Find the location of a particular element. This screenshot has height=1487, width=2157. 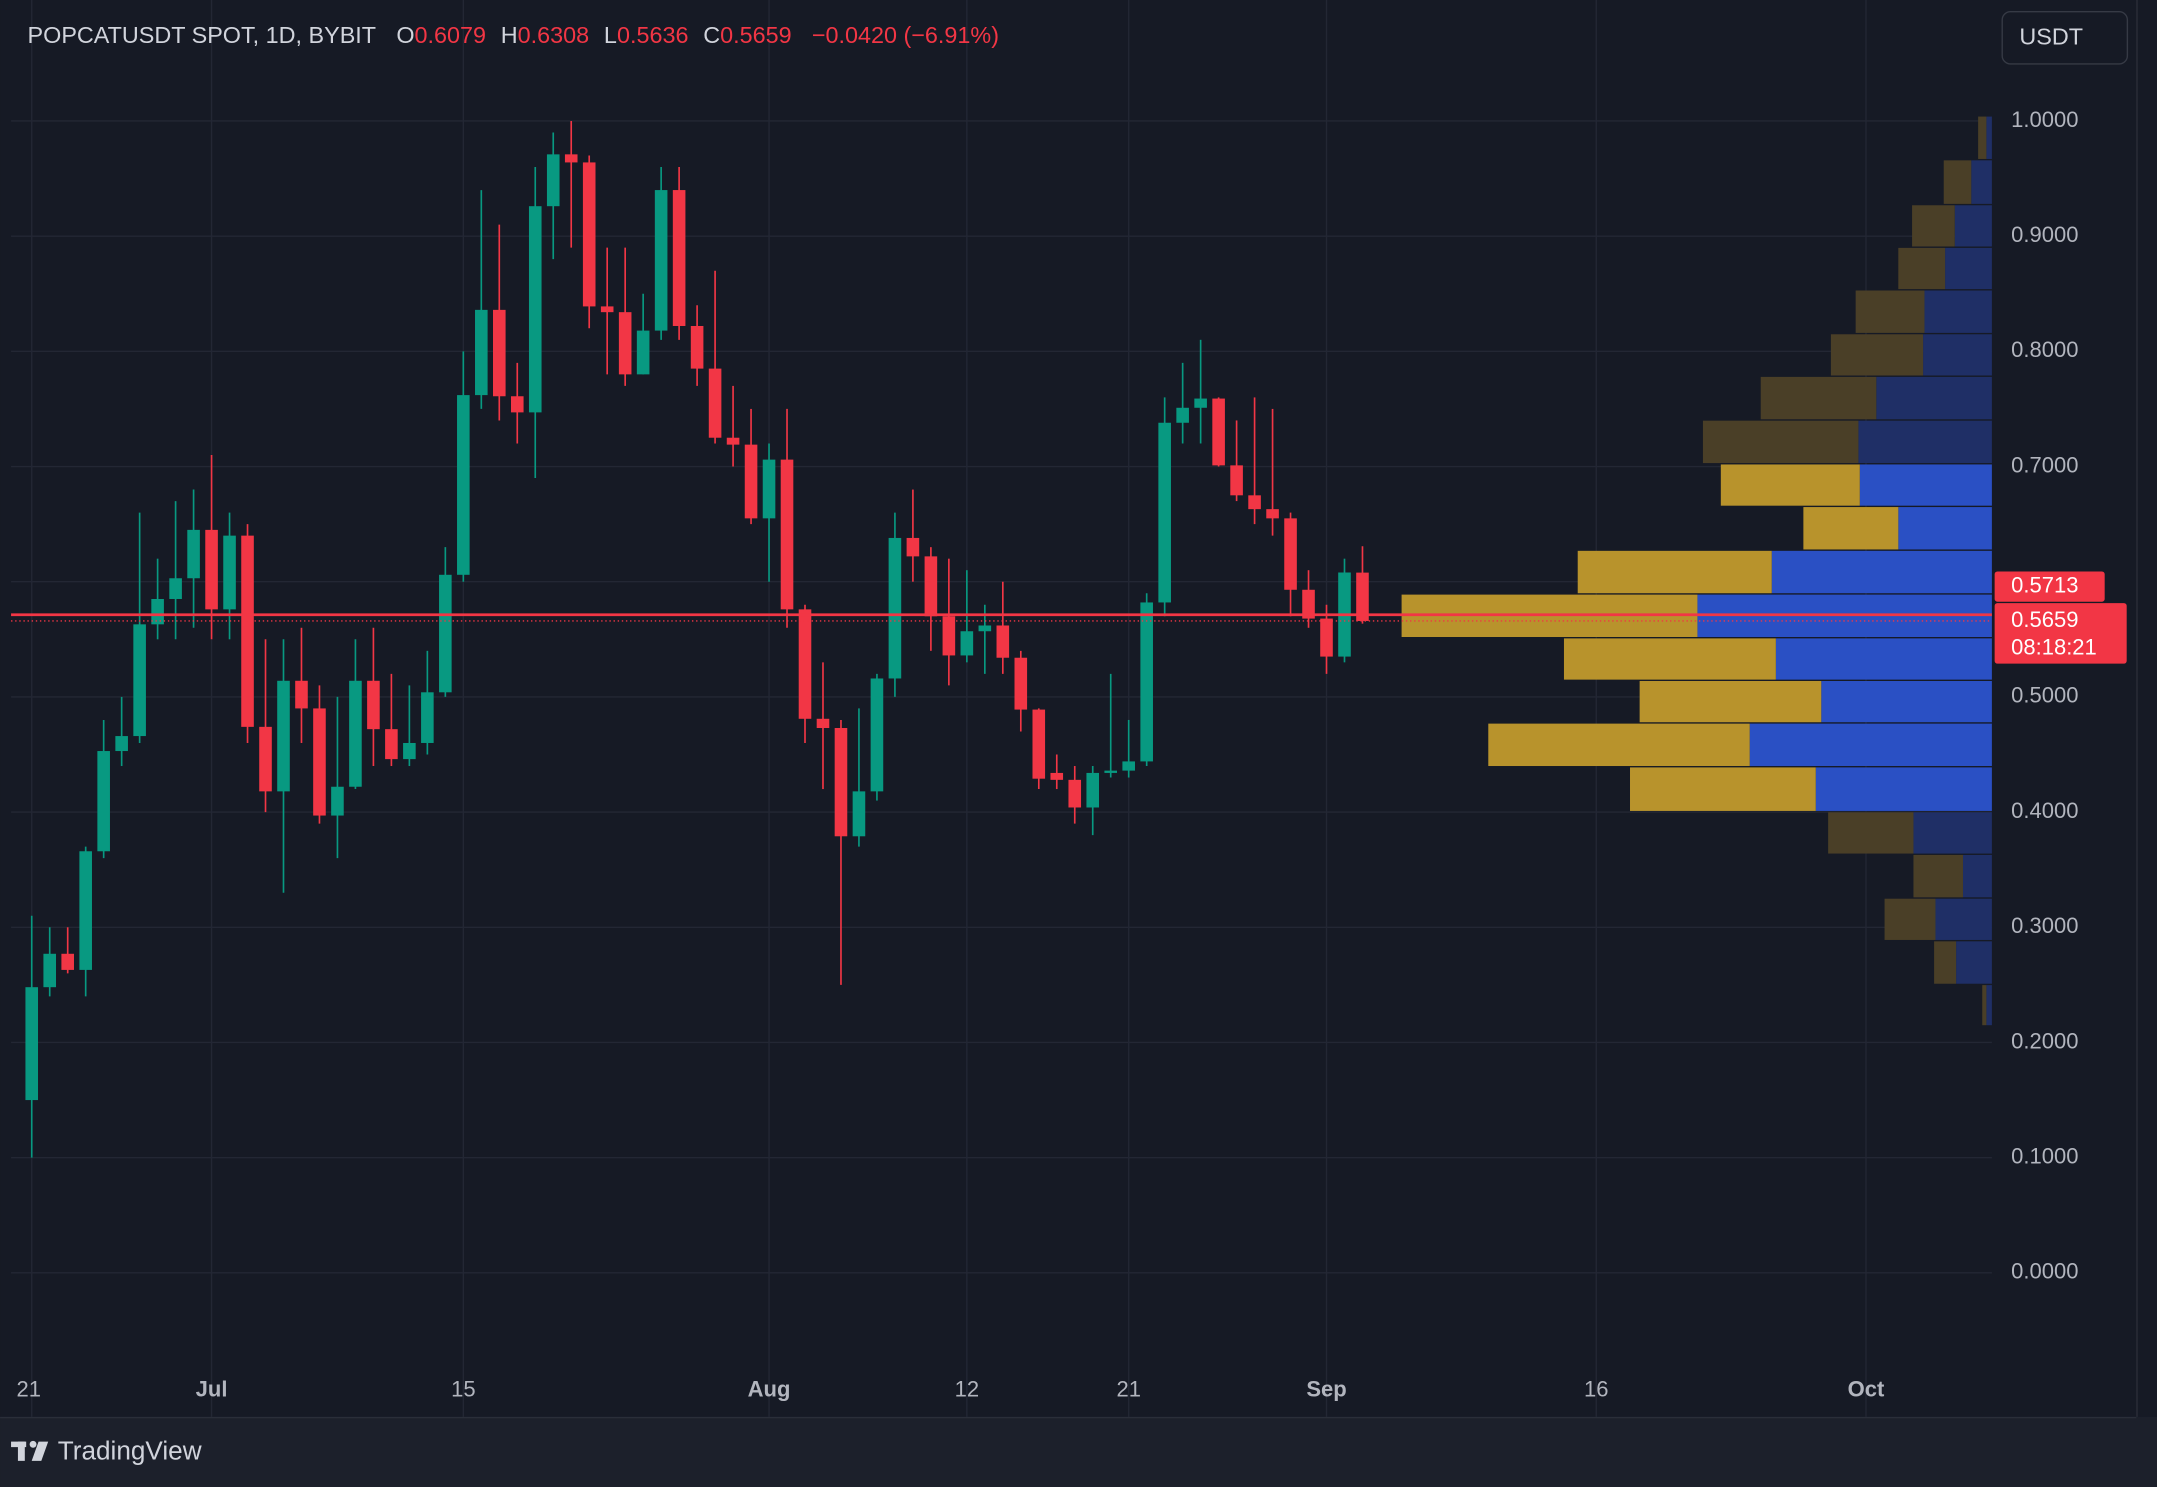

x-tick-label: 12 is located at coordinates (967, 1389).